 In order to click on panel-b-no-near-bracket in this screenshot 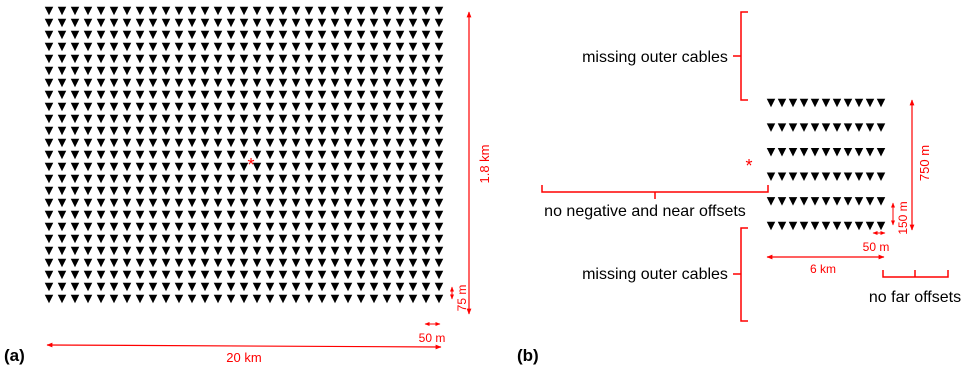, I will do `click(655, 192)`.